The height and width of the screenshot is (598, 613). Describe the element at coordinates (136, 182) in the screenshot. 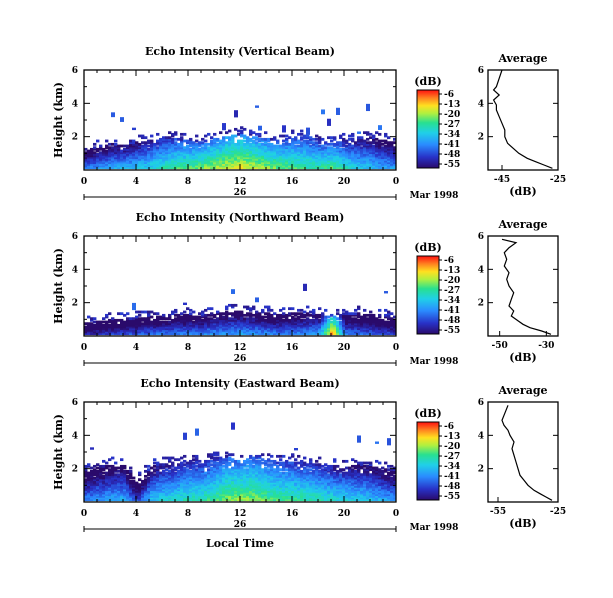

I see `x-tick-label: 4` at that location.